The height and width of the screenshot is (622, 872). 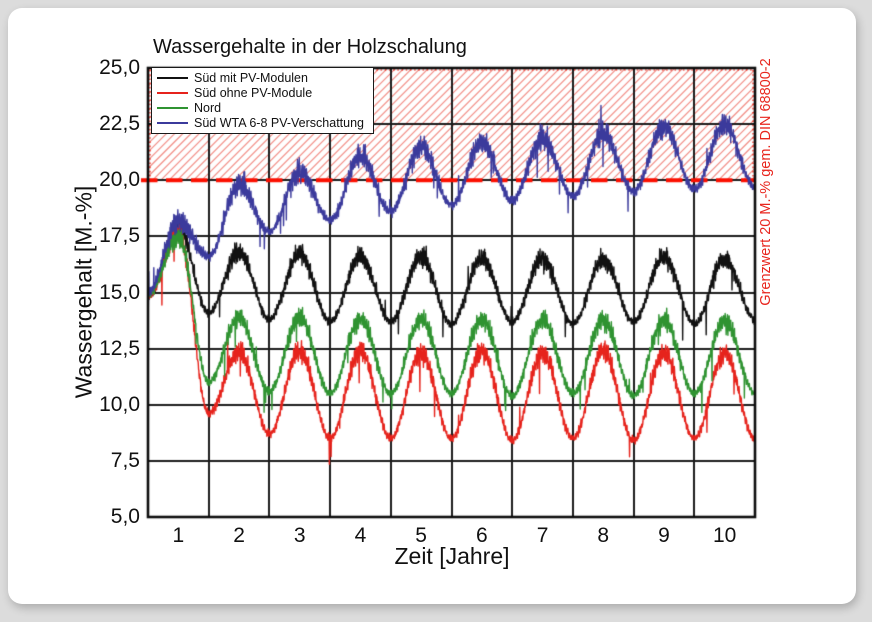 What do you see at coordinates (724, 535) in the screenshot?
I see `x-tick-label: 10` at bounding box center [724, 535].